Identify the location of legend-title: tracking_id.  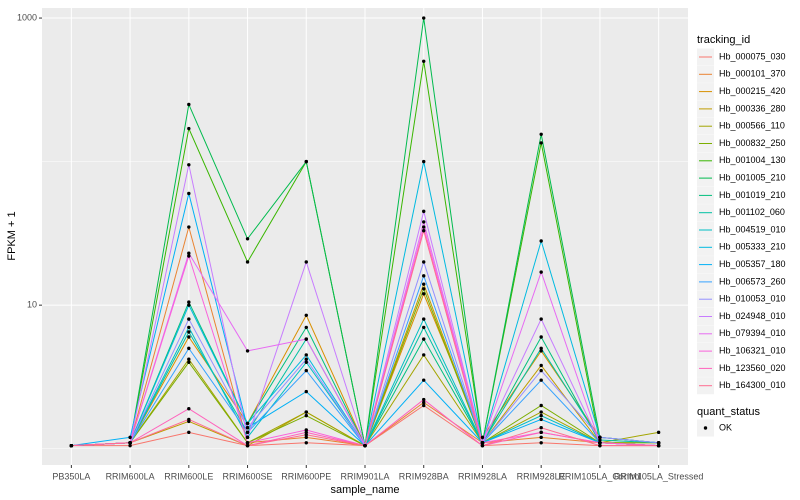
(723, 40).